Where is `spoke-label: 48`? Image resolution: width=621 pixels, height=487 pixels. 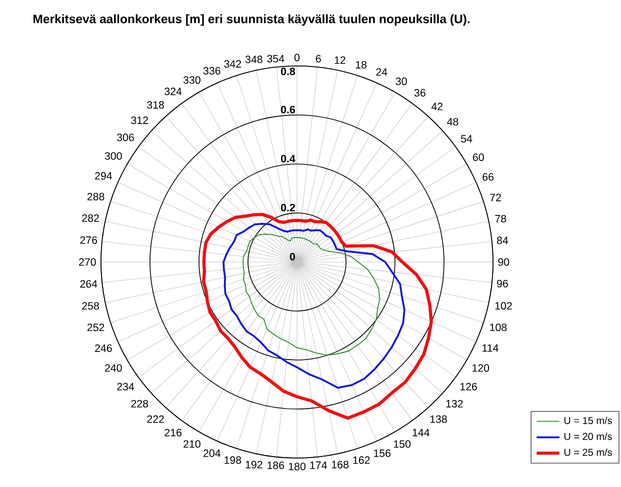 spoke-label: 48 is located at coordinates (452, 122).